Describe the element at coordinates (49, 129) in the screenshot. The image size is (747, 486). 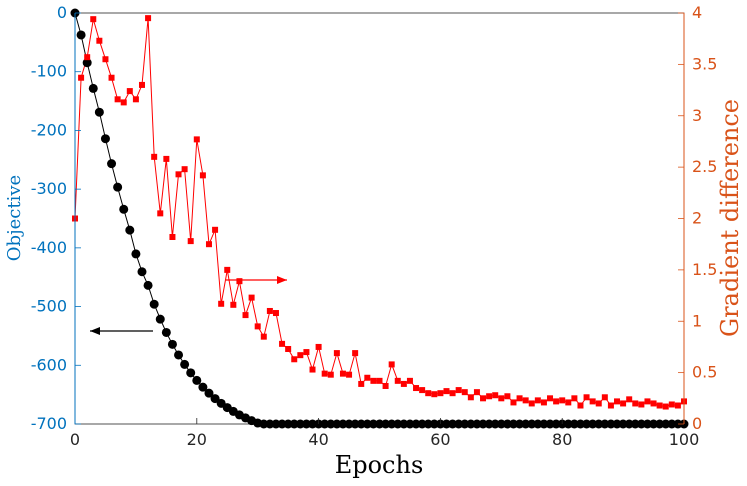
I see `left-tick-label: -200` at that location.